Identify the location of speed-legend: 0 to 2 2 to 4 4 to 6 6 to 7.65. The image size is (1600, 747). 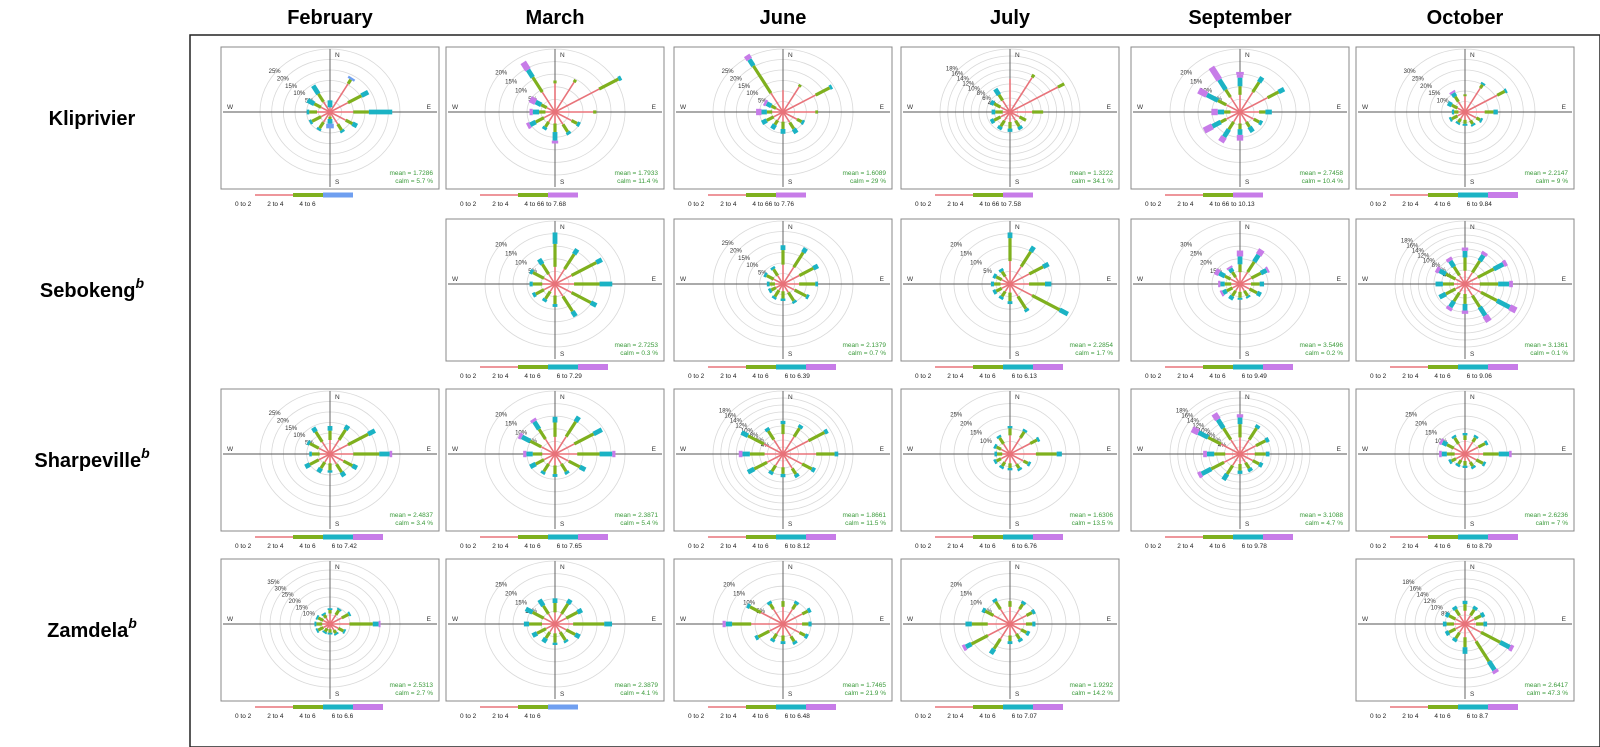
(534, 542).